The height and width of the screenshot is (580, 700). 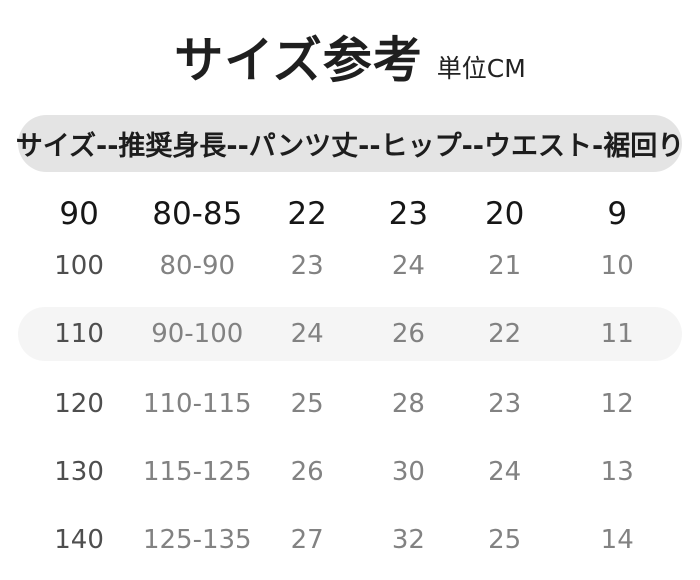 I want to click on table-cell-size: 130, so click(x=79, y=472).